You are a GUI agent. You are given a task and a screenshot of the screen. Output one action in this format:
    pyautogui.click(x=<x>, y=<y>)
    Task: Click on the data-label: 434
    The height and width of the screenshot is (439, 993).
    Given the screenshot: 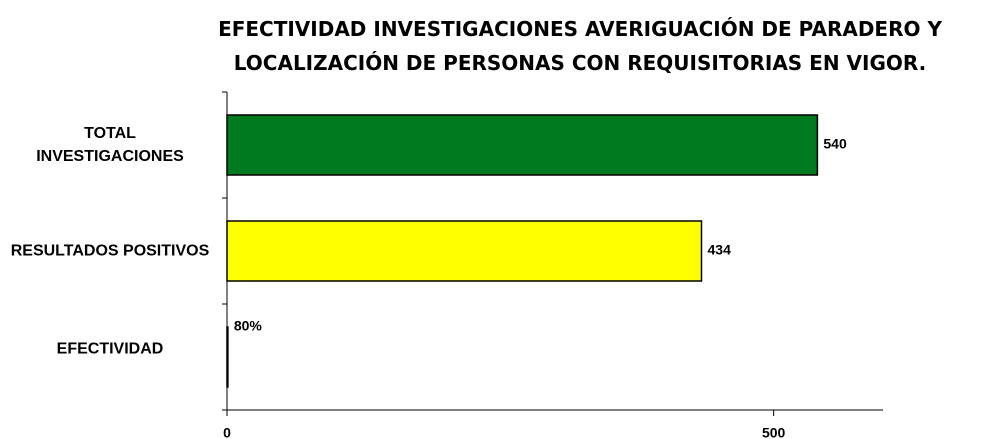 What is the action you would take?
    pyautogui.click(x=720, y=250)
    